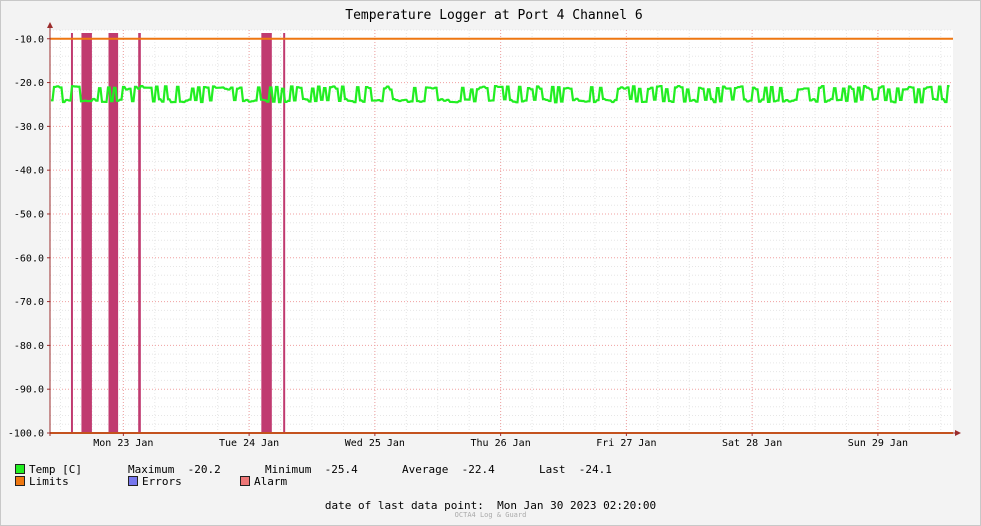  What do you see at coordinates (55, 469) in the screenshot?
I see `legend-temp: Temp [C]` at bounding box center [55, 469].